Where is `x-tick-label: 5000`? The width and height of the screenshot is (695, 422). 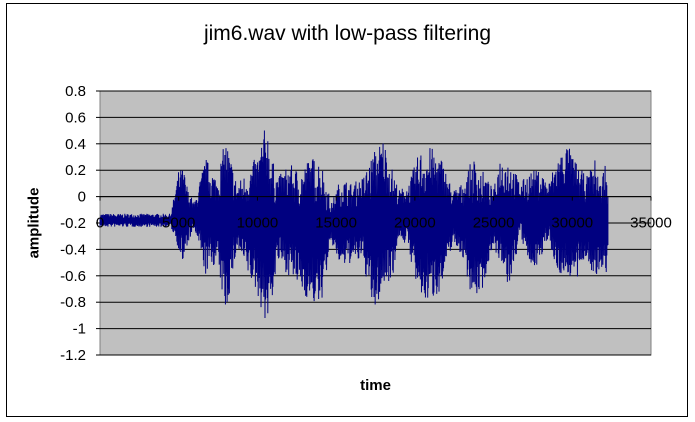 x-tick-label: 5000 is located at coordinates (178, 223).